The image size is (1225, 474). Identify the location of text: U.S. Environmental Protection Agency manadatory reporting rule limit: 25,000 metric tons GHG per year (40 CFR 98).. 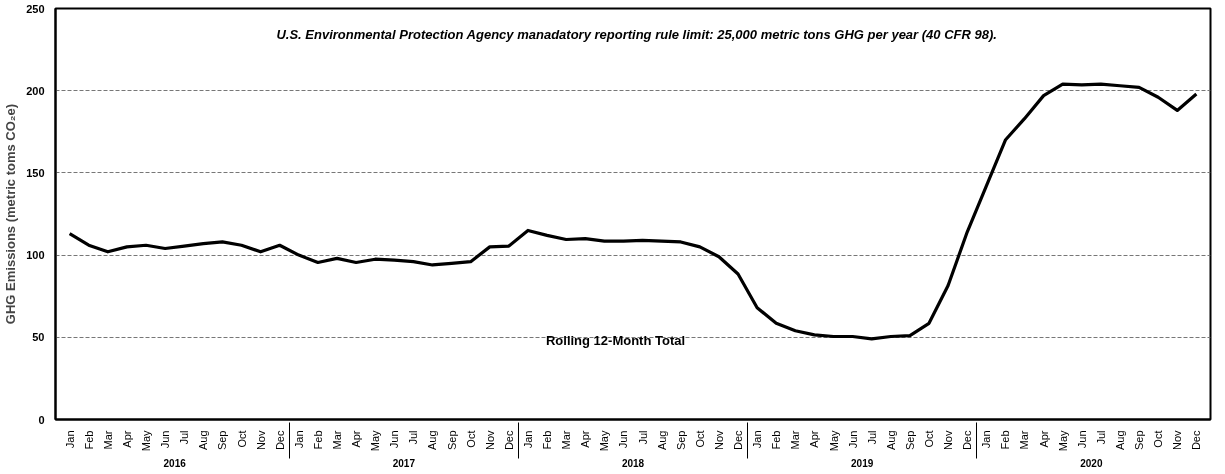
(636, 35).